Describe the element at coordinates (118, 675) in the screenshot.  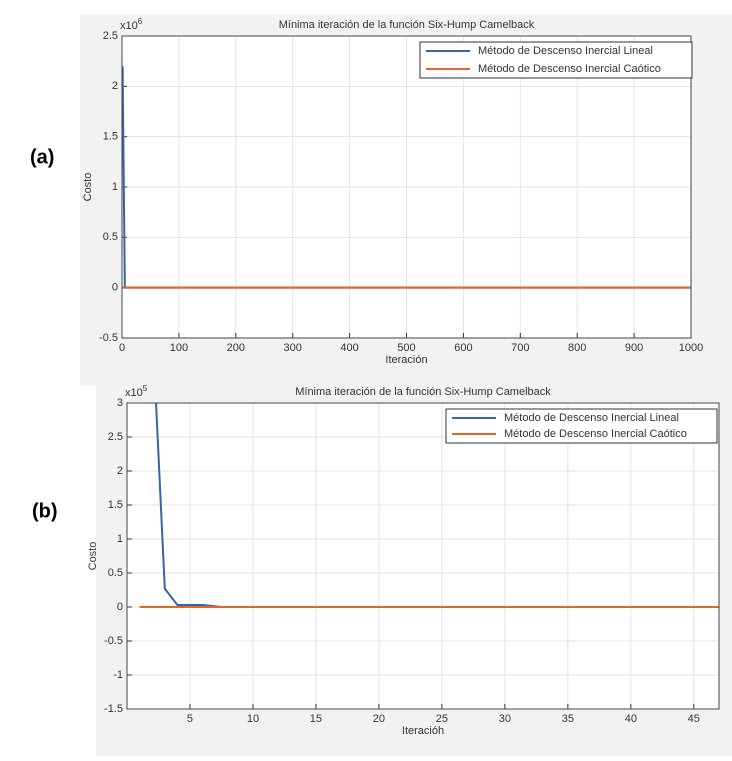
I see `y-tick-label: -1` at that location.